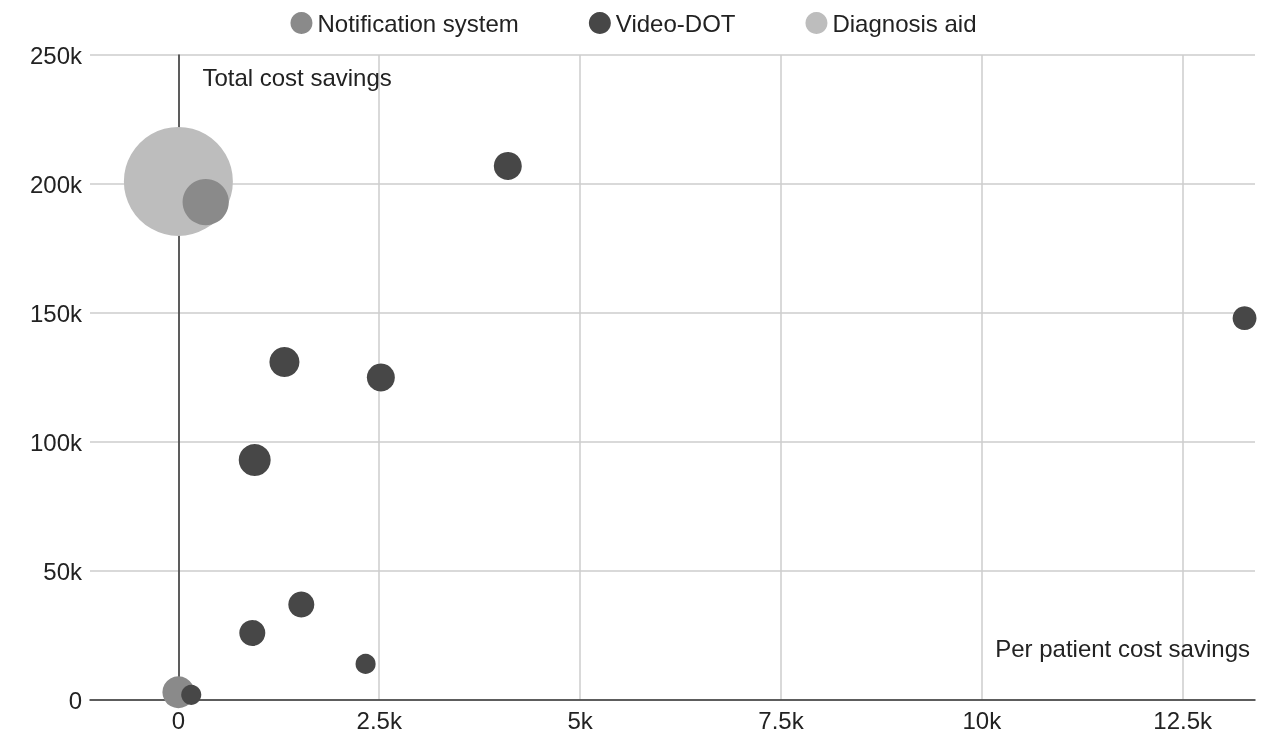 Image resolution: width=1267 pixels, height=735 pixels. I want to click on x-tick-label: 10k, so click(982, 720).